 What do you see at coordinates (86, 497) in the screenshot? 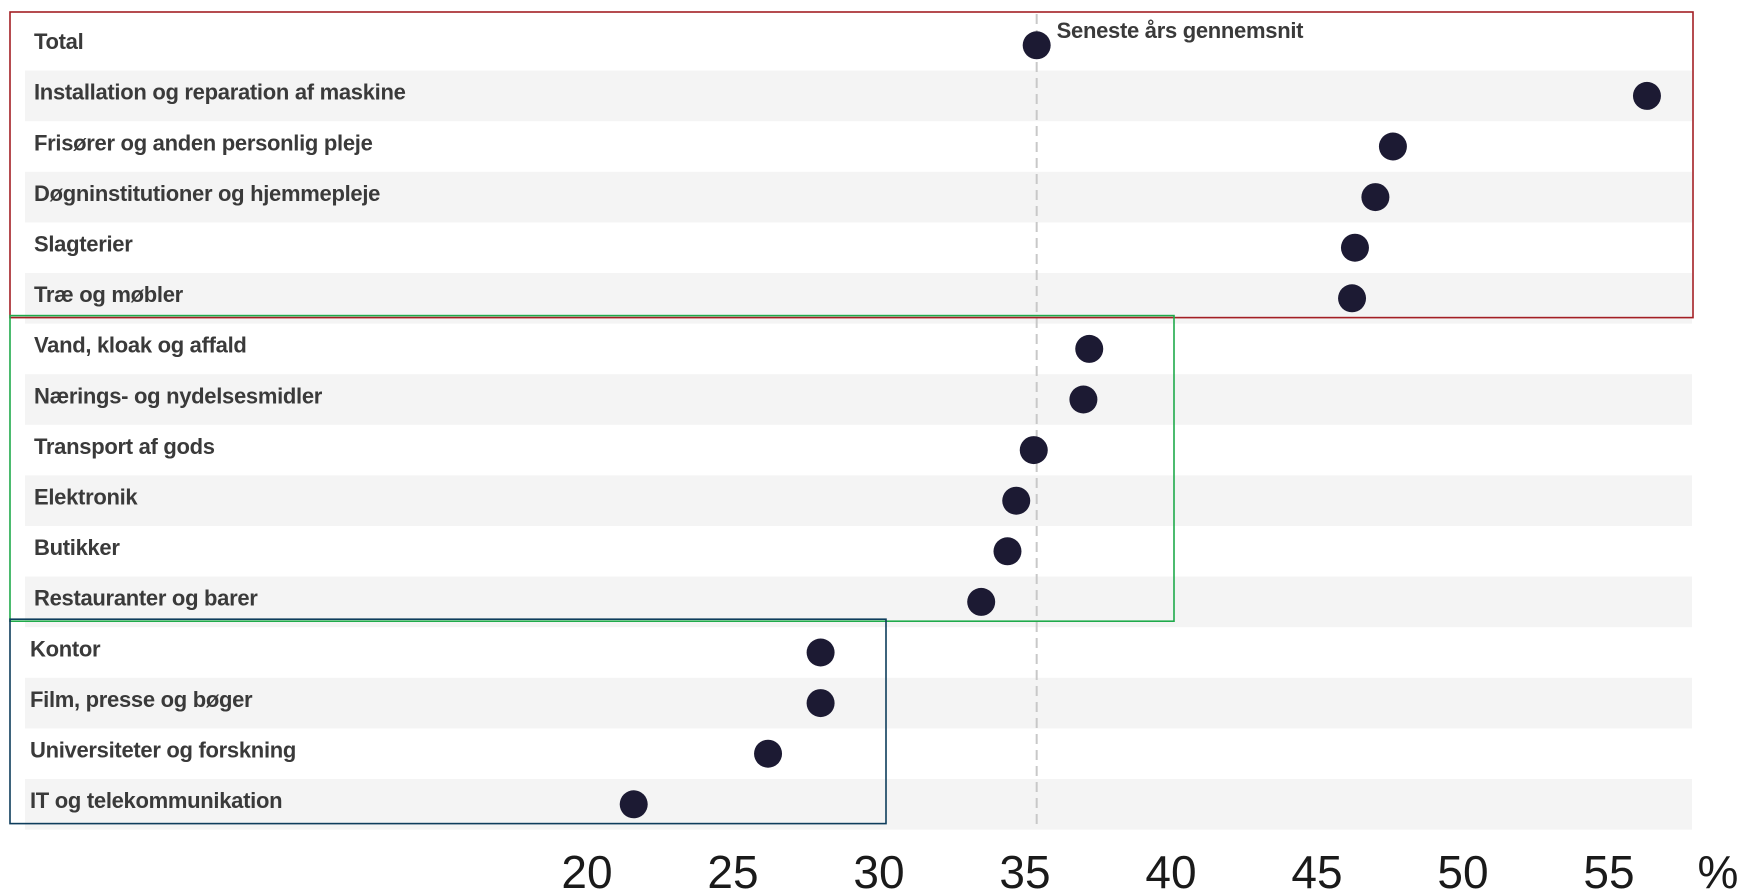
I see `category-label: Elektronik` at bounding box center [86, 497].